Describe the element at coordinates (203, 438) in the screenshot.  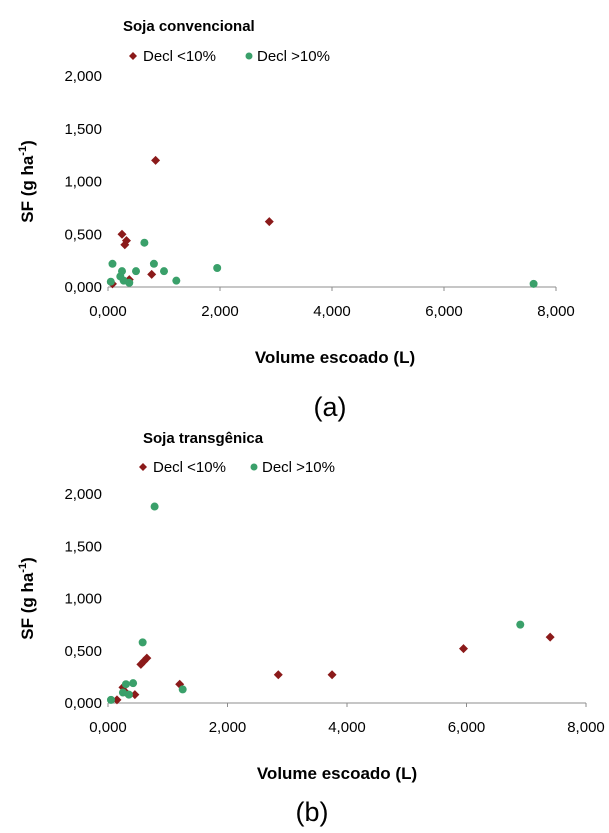
I see `chart-title: Soja transgênica` at that location.